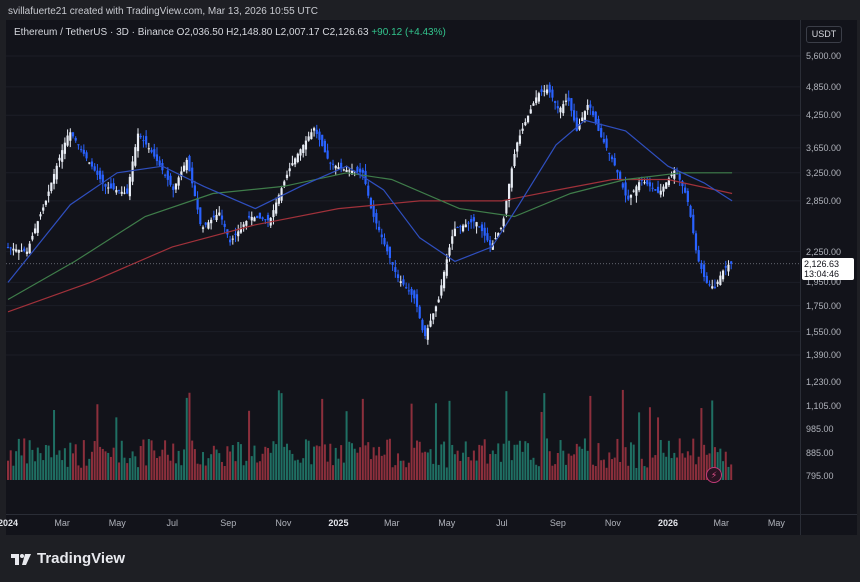 This screenshot has height=582, width=860. What do you see at coordinates (822, 264) in the screenshot?
I see `last-price-value: 2,126.63` at bounding box center [822, 264].